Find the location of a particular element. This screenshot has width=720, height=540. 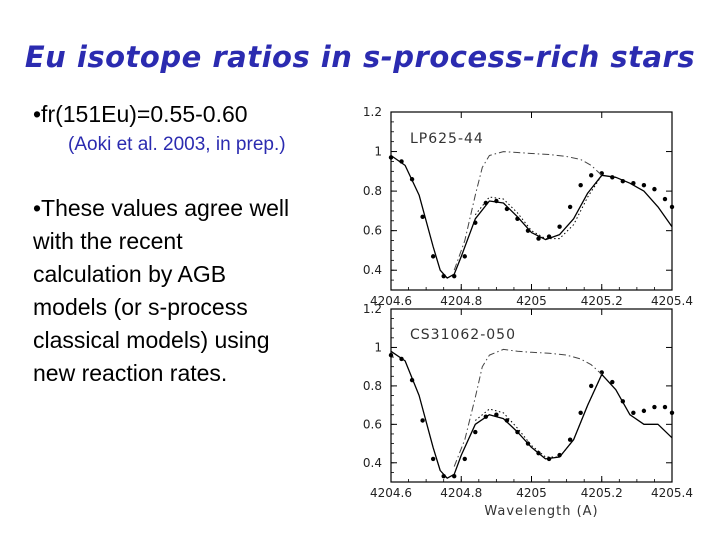

bullet-line: calculation by AGB is located at coordinates (130, 274).